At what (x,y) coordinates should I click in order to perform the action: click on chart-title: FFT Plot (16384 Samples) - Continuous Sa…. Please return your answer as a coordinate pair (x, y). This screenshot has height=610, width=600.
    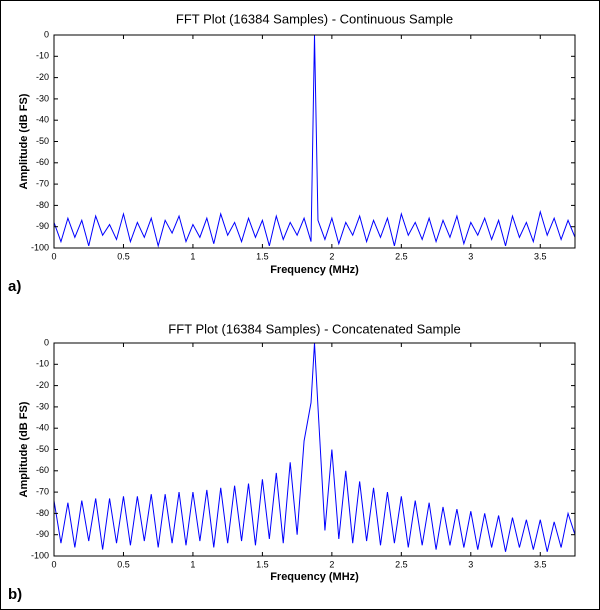
    Looking at the image, I should click on (314, 18).